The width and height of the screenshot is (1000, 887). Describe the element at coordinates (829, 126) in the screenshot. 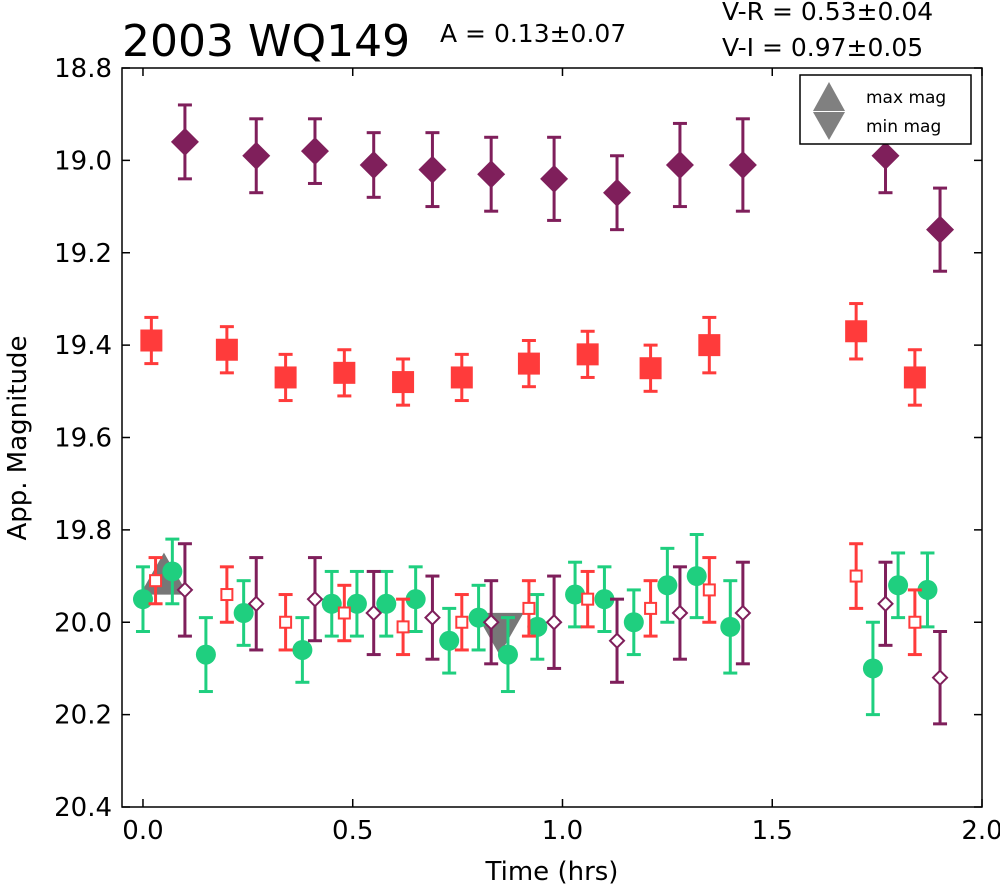

I see `triangle-down-icon` at that location.